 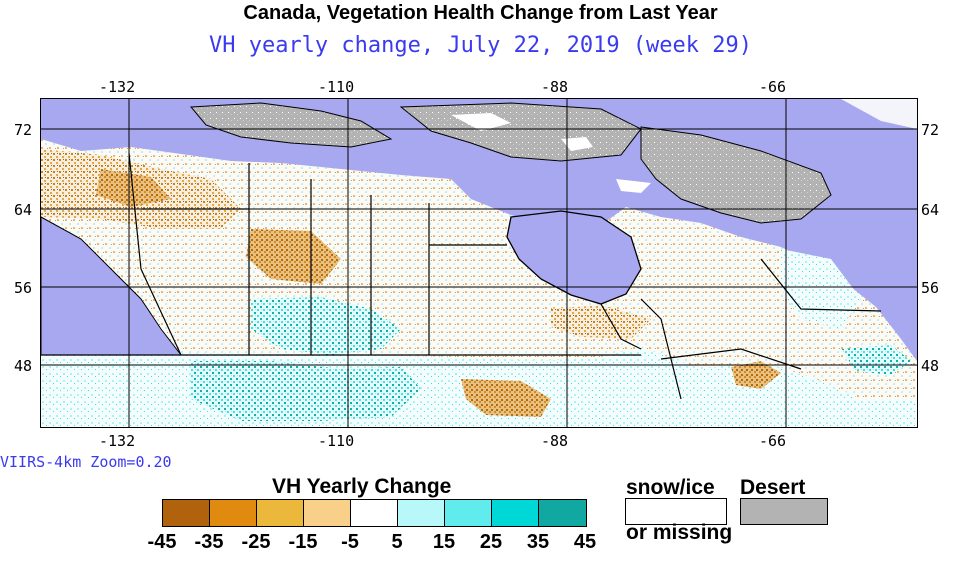 What do you see at coordinates (117, 87) in the screenshot?
I see `lon-tick-top-1: -132` at bounding box center [117, 87].